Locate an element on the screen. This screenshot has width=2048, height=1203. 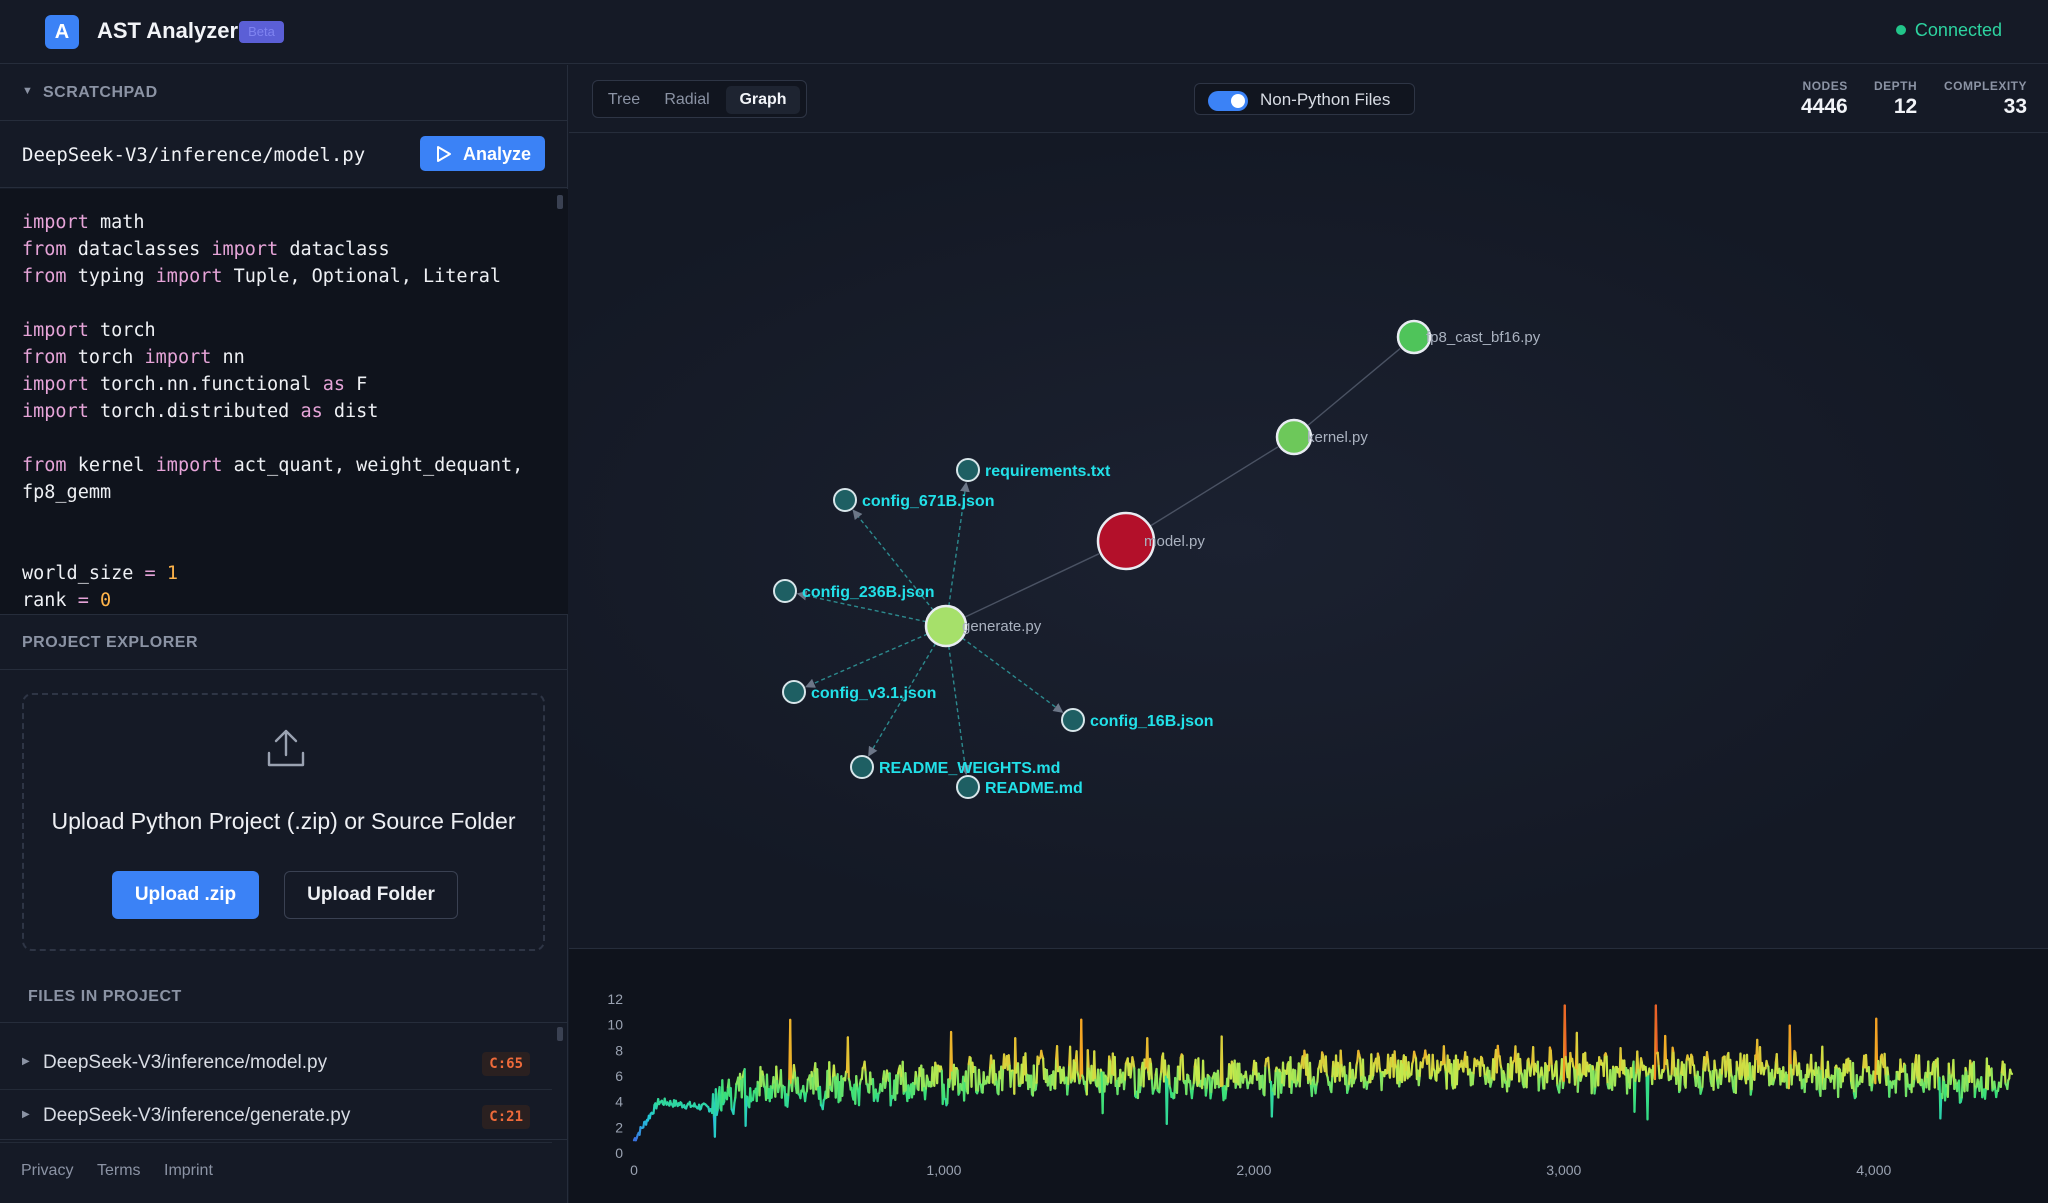
privacy-link: Privacy is located at coordinates (47, 1170).